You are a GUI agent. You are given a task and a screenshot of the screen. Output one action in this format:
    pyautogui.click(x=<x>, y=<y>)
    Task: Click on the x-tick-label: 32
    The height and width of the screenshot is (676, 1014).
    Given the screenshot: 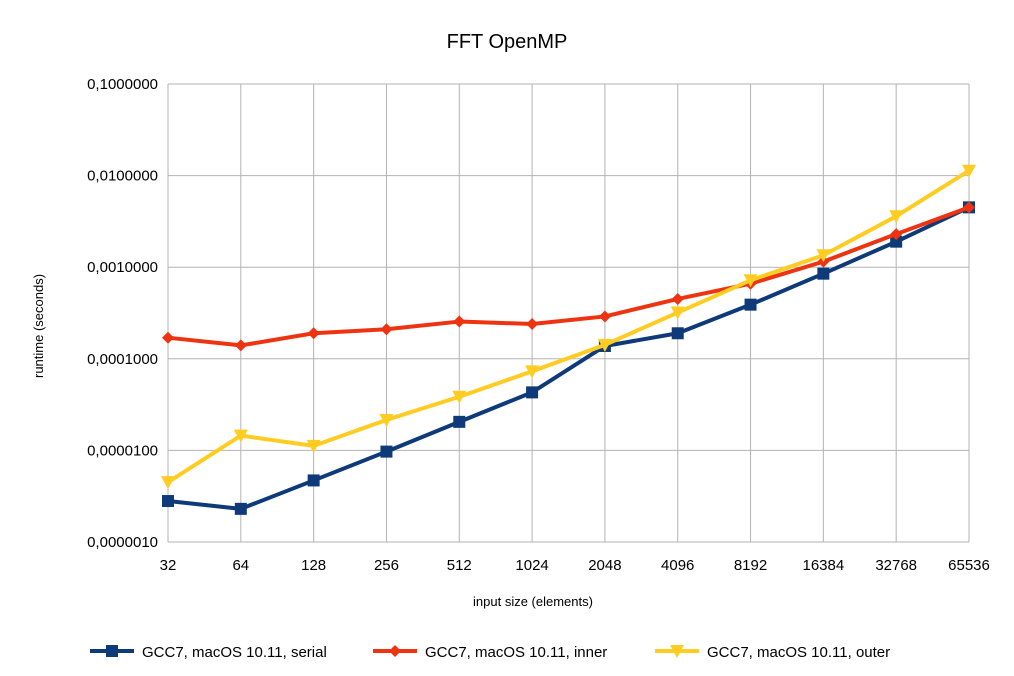 What is the action you would take?
    pyautogui.click(x=168, y=565)
    